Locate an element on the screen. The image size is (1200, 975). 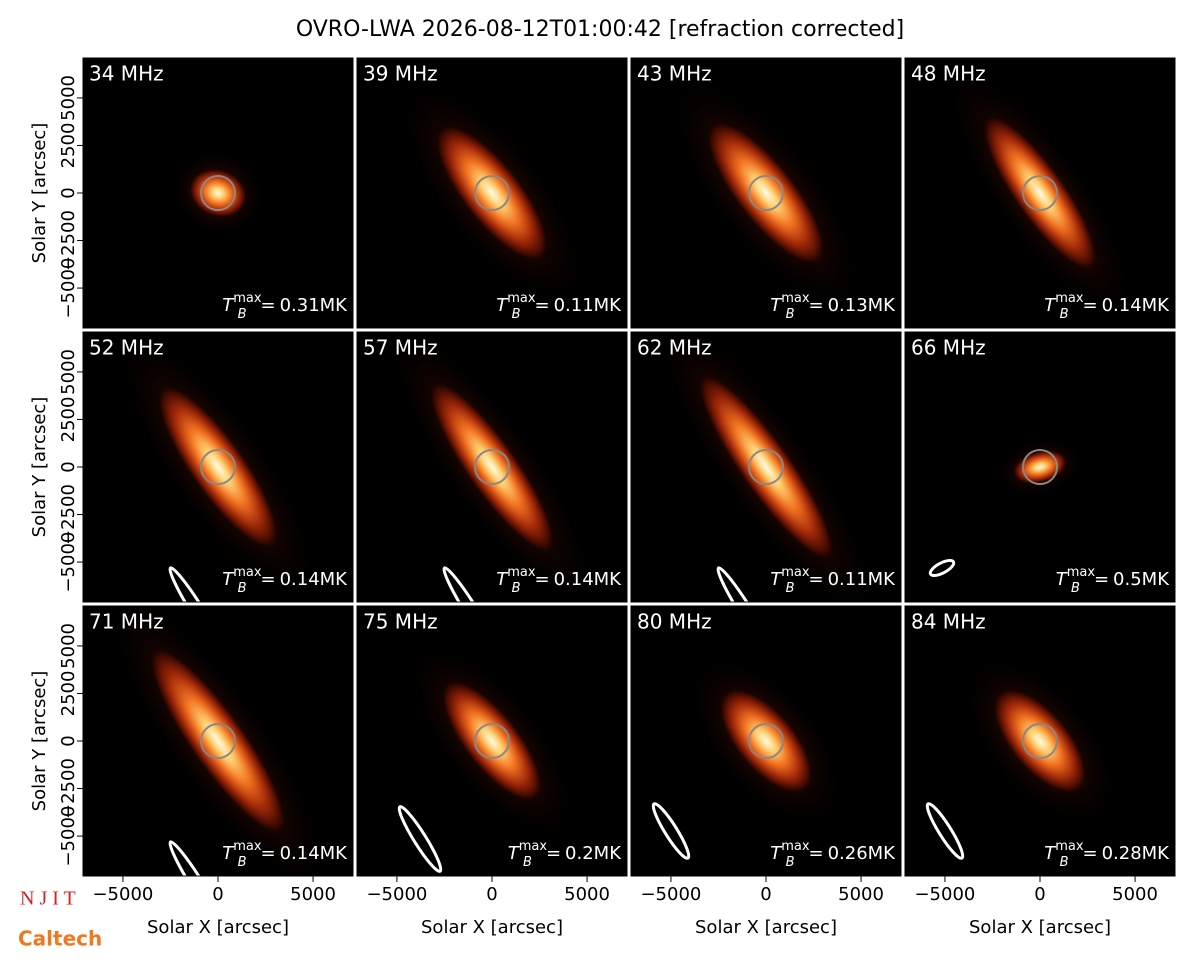
frequency-label: 84 MHz is located at coordinates (948, 622).